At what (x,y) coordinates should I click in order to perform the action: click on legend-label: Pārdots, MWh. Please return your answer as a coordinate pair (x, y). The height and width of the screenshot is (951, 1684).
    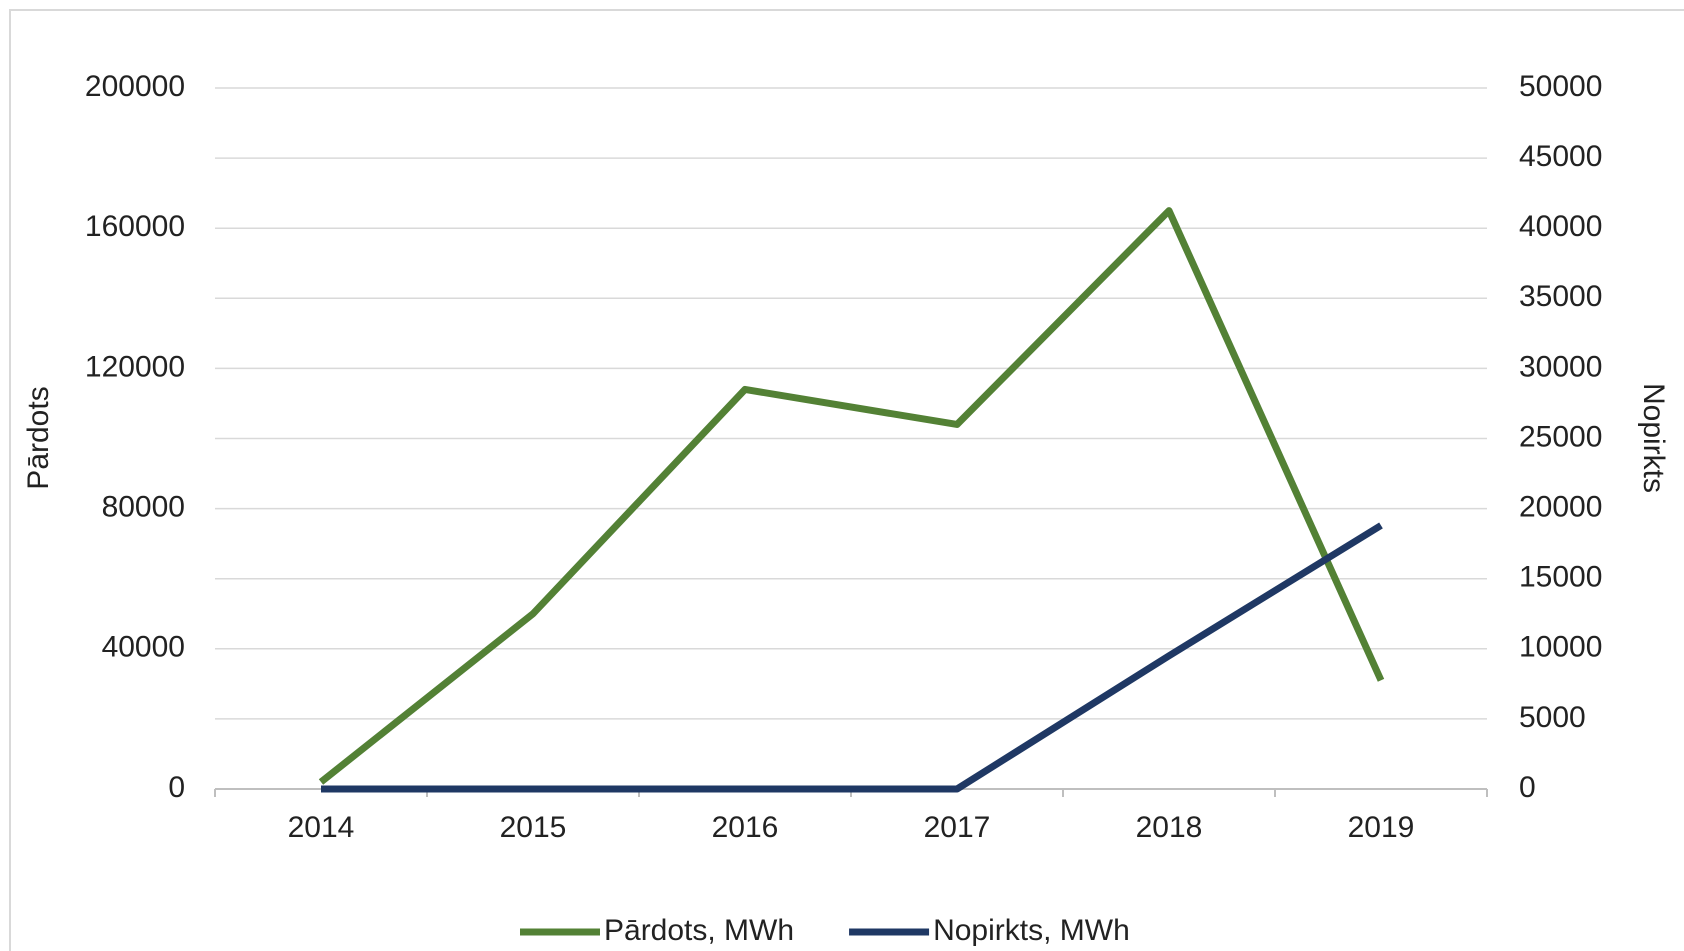
    Looking at the image, I should click on (699, 930).